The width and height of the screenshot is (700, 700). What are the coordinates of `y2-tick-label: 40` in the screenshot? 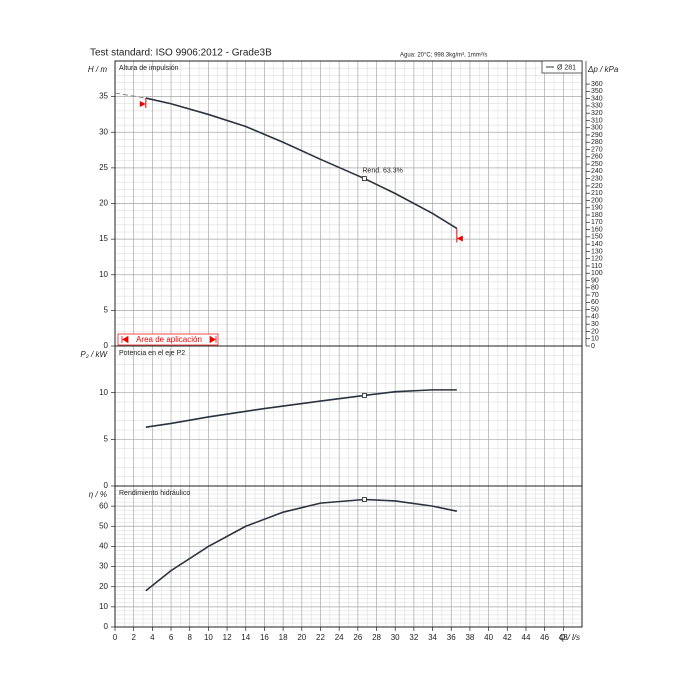 It's located at (595, 317).